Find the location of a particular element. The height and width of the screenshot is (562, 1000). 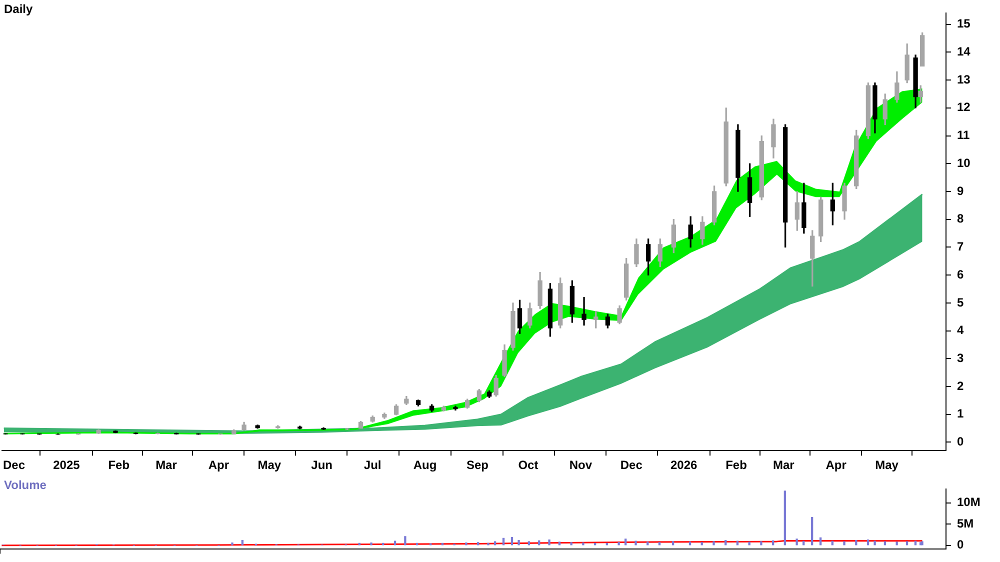

y-tick-label: 10M is located at coordinates (968, 502).